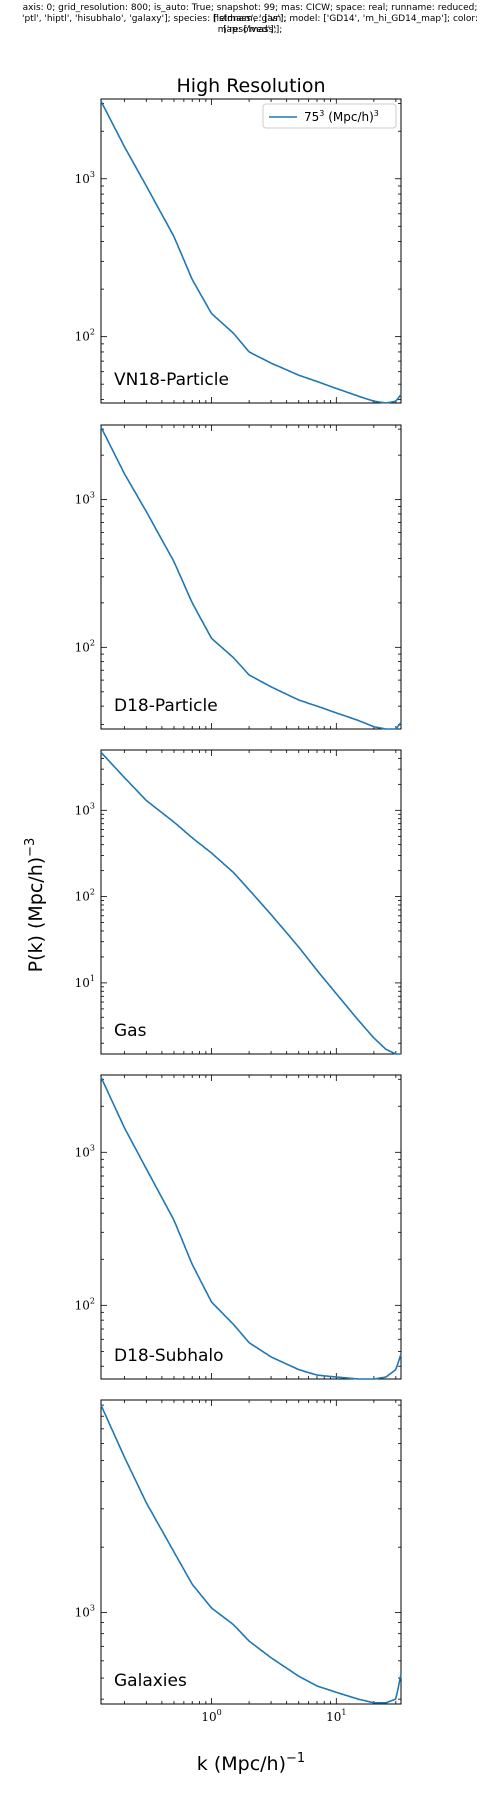 The image size is (500, 1800). I want to click on panel-label: D18-Particle, so click(166, 706).